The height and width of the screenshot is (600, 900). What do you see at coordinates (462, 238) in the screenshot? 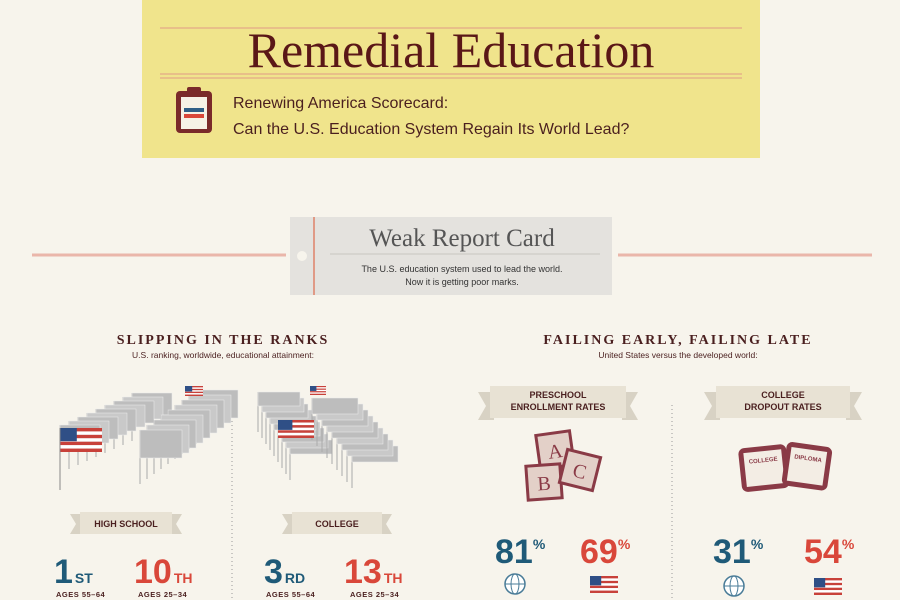
I see `card-title: Weak Report Card` at bounding box center [462, 238].